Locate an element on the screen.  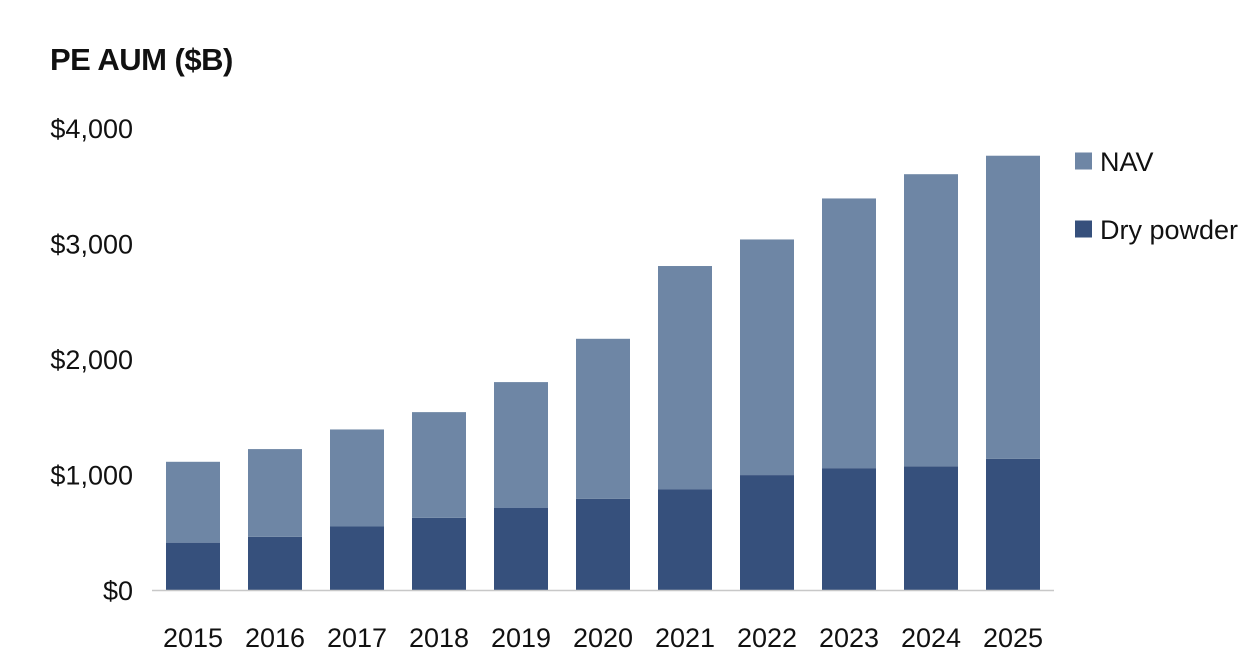
bar-nav-2016 is located at coordinates (275, 493).